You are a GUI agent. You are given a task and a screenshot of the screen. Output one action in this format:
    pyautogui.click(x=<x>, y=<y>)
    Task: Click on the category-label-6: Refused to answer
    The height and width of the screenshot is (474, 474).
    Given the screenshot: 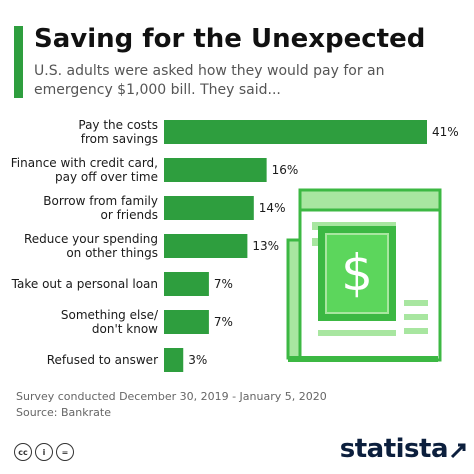 What is the action you would take?
    pyautogui.click(x=102, y=360)
    